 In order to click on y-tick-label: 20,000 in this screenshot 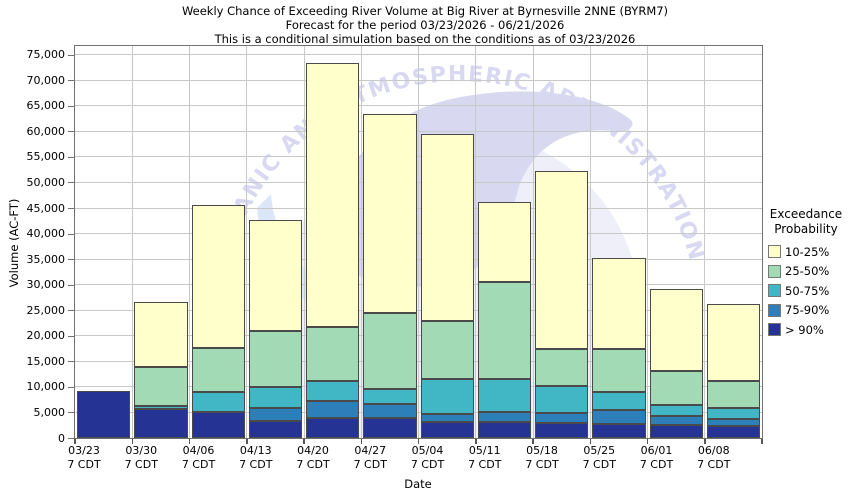, I will do `click(46, 336)`.